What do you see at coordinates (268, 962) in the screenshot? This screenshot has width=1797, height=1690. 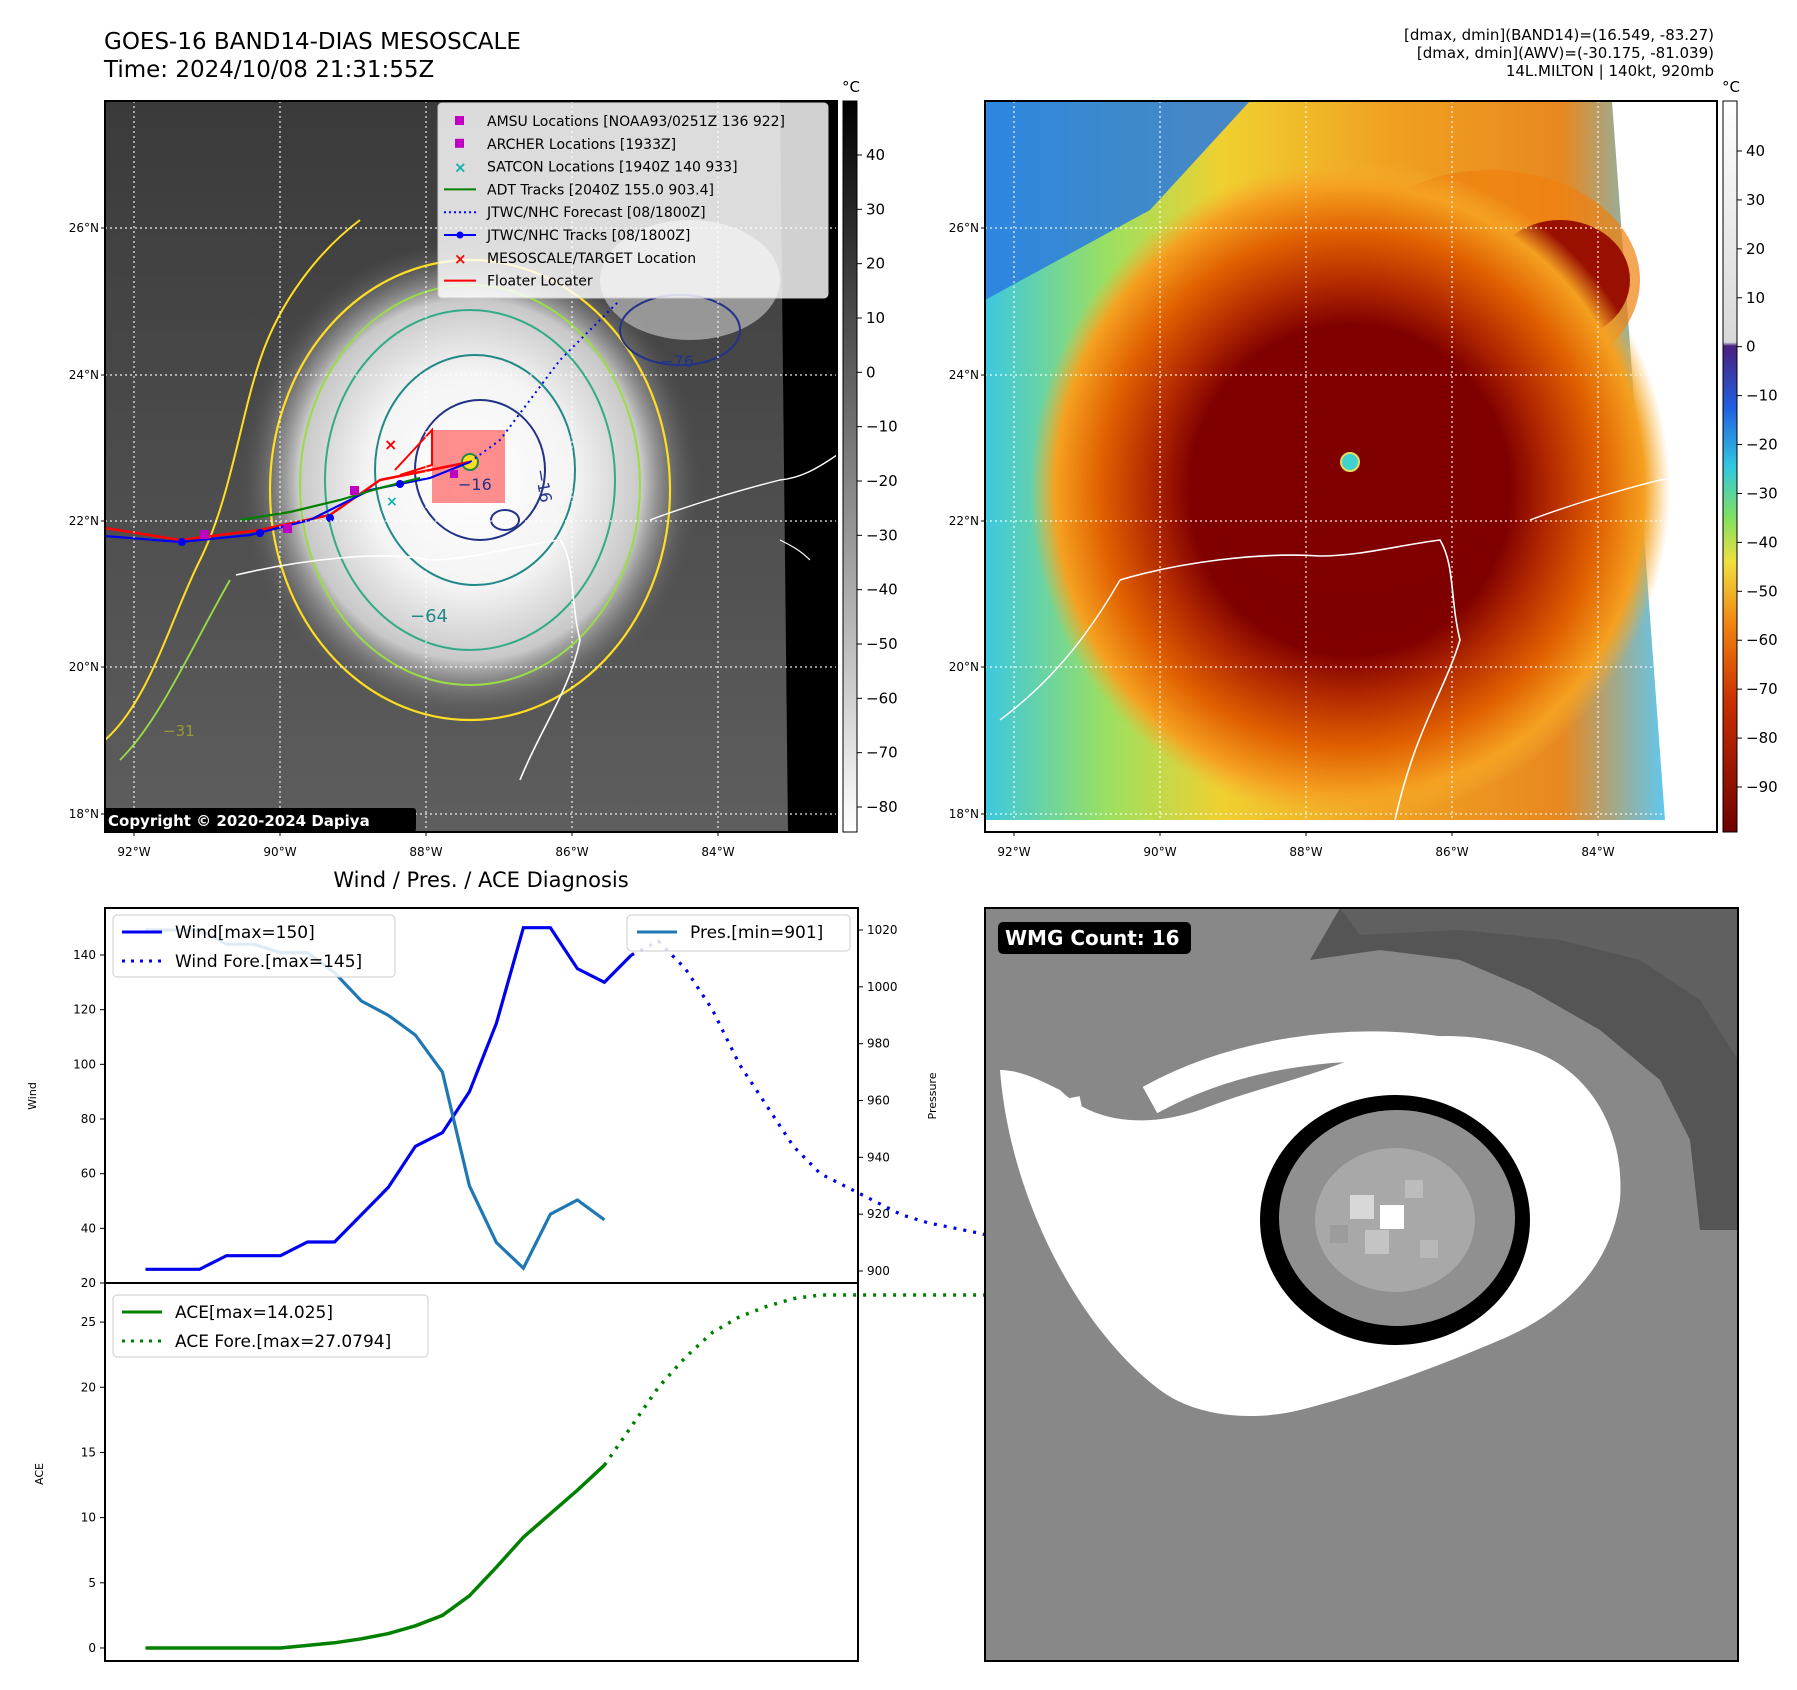 I see `legend-label: Wind Fore.[max=145]` at bounding box center [268, 962].